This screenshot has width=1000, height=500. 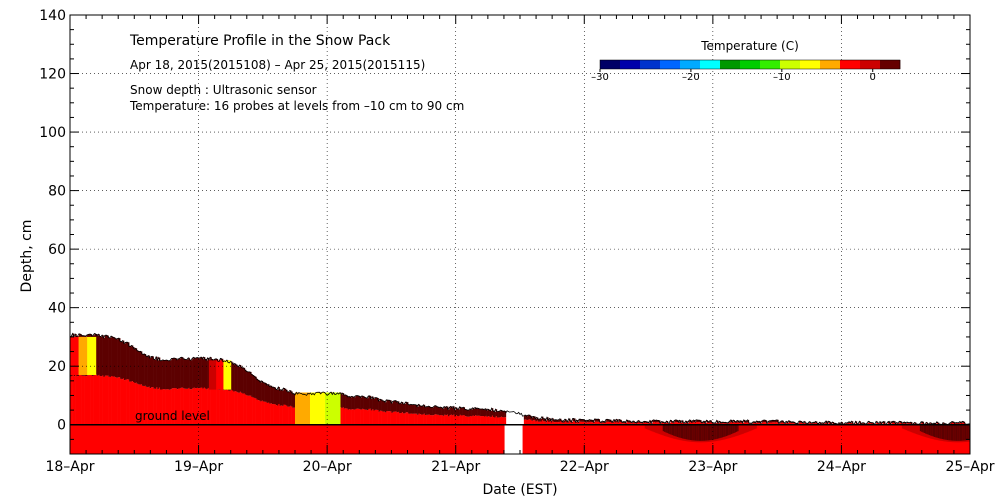 I want to click on colorbar-tick-label: –20, so click(x=691, y=77).